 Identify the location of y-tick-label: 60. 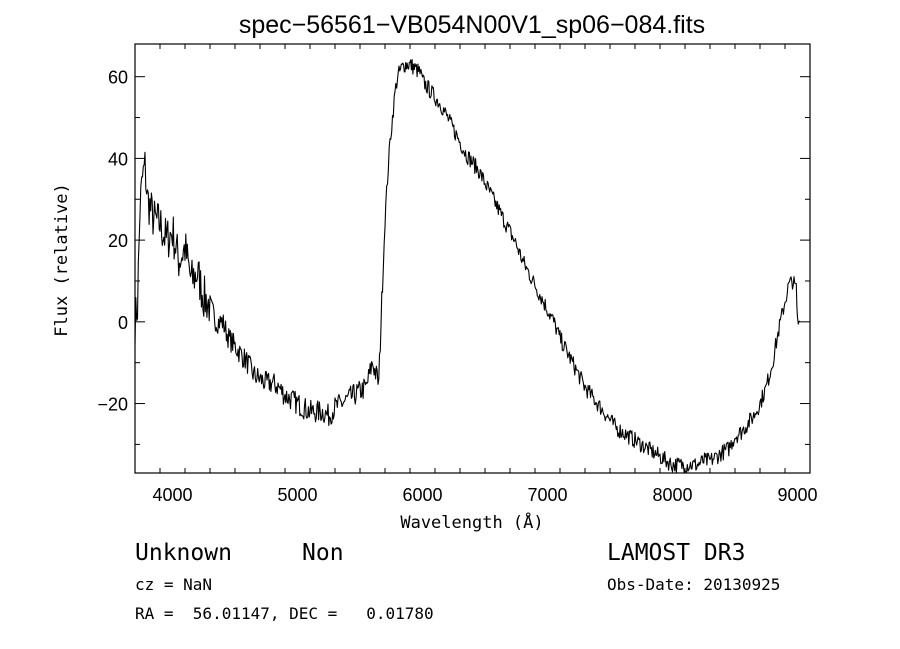
(118, 78).